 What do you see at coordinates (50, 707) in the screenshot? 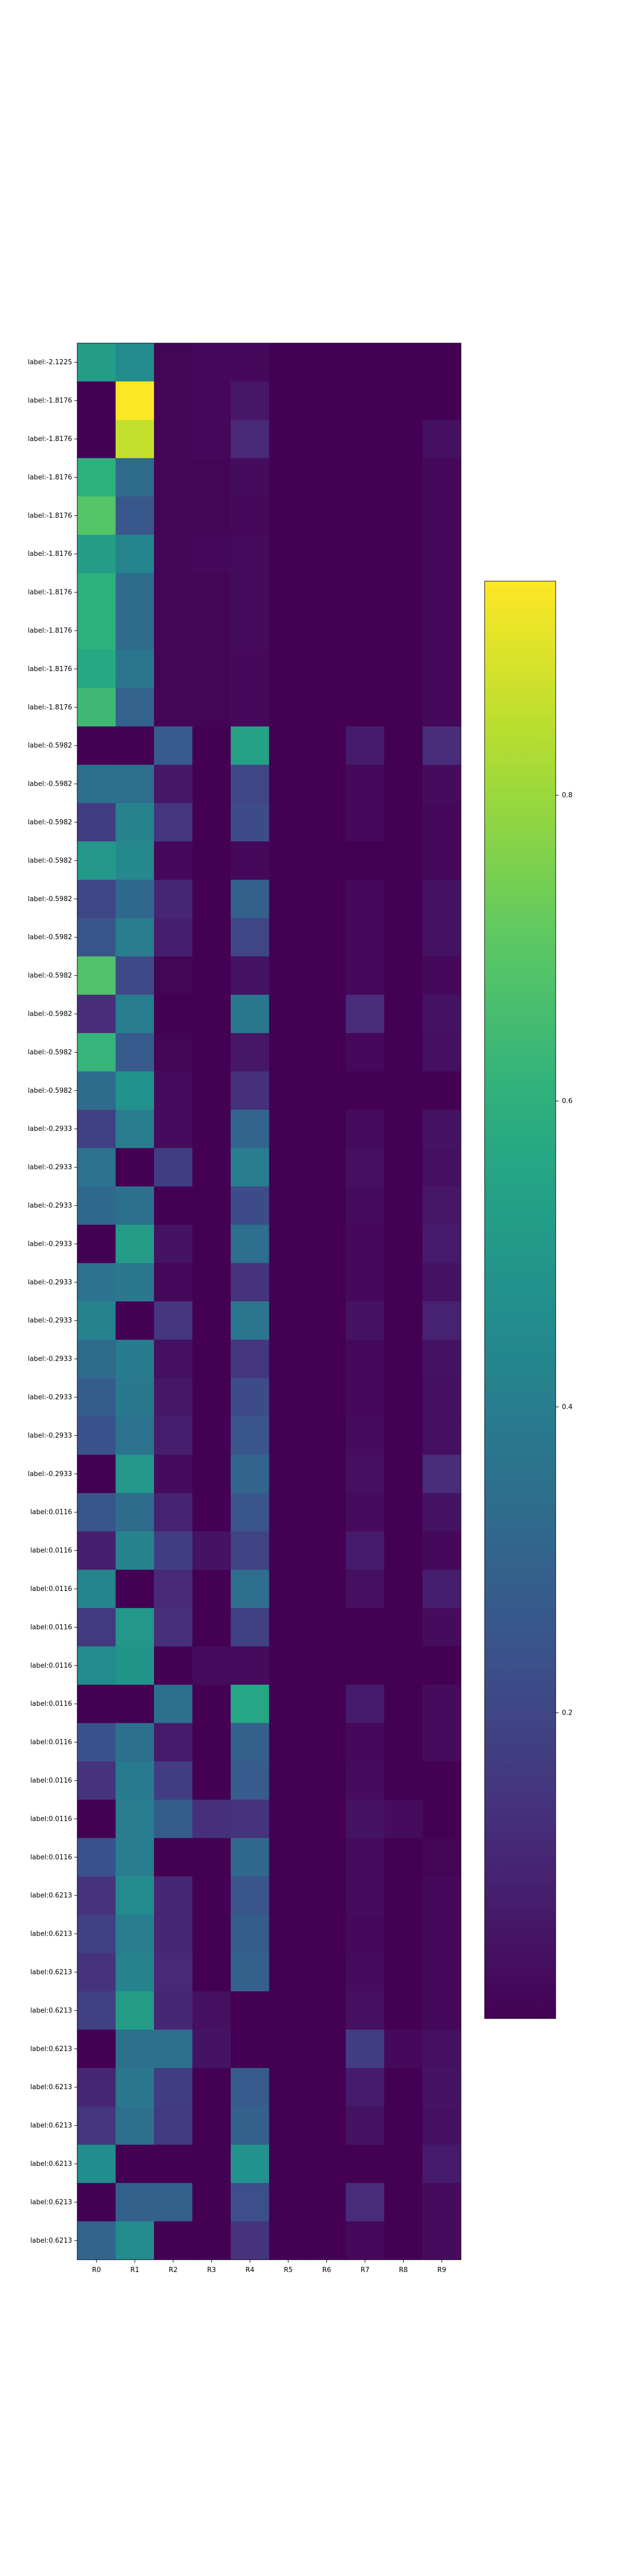
I see `y-tick-label: label:-1.8176` at bounding box center [50, 707].